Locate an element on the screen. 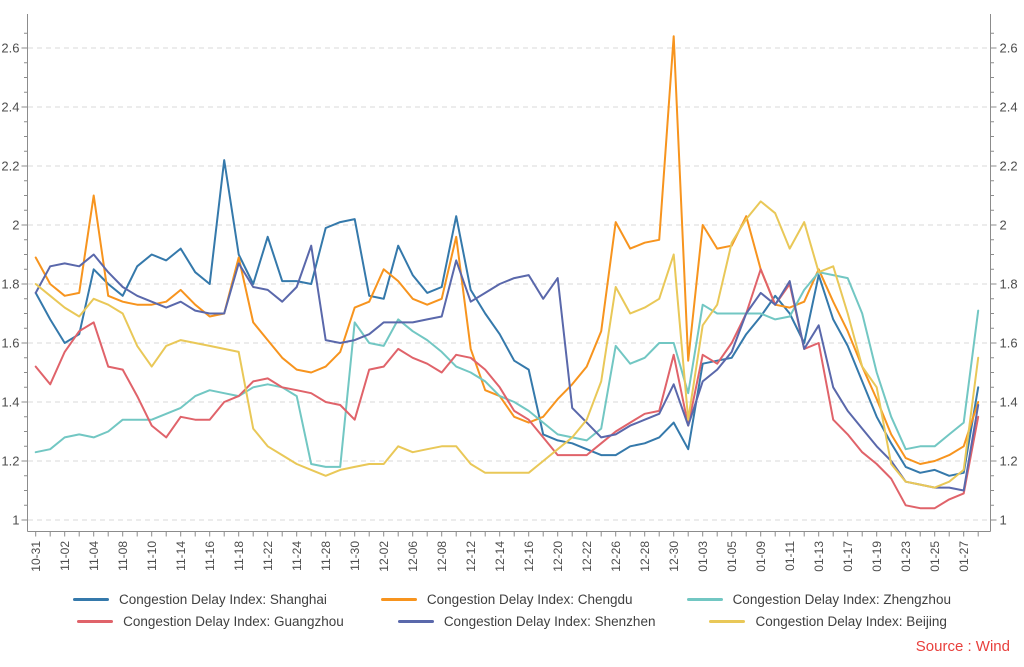 The height and width of the screenshot is (667, 1024). ytick-label-left-2.6: 2.6 is located at coordinates (10, 48).